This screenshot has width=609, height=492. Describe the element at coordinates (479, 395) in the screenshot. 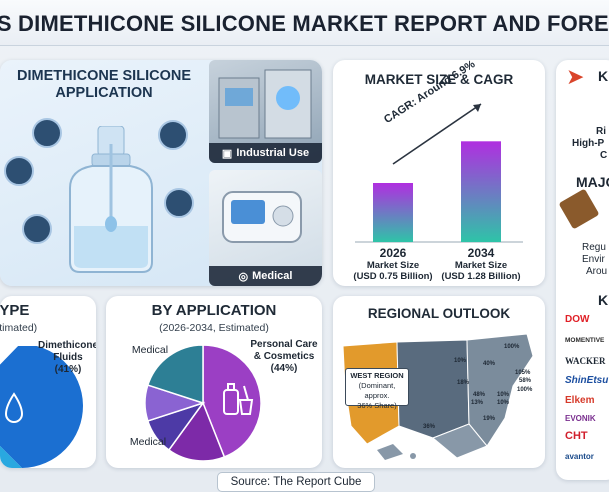

I see `state-pct: 48%` at that location.